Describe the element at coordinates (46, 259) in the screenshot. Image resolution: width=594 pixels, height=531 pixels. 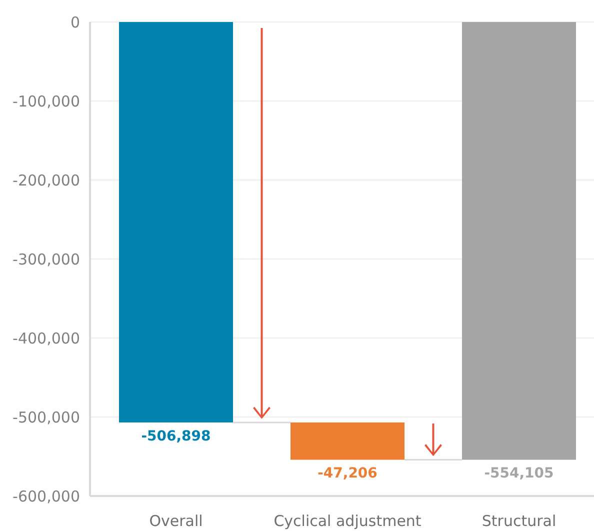
I see `y-tick-label: -300,000` at that location.